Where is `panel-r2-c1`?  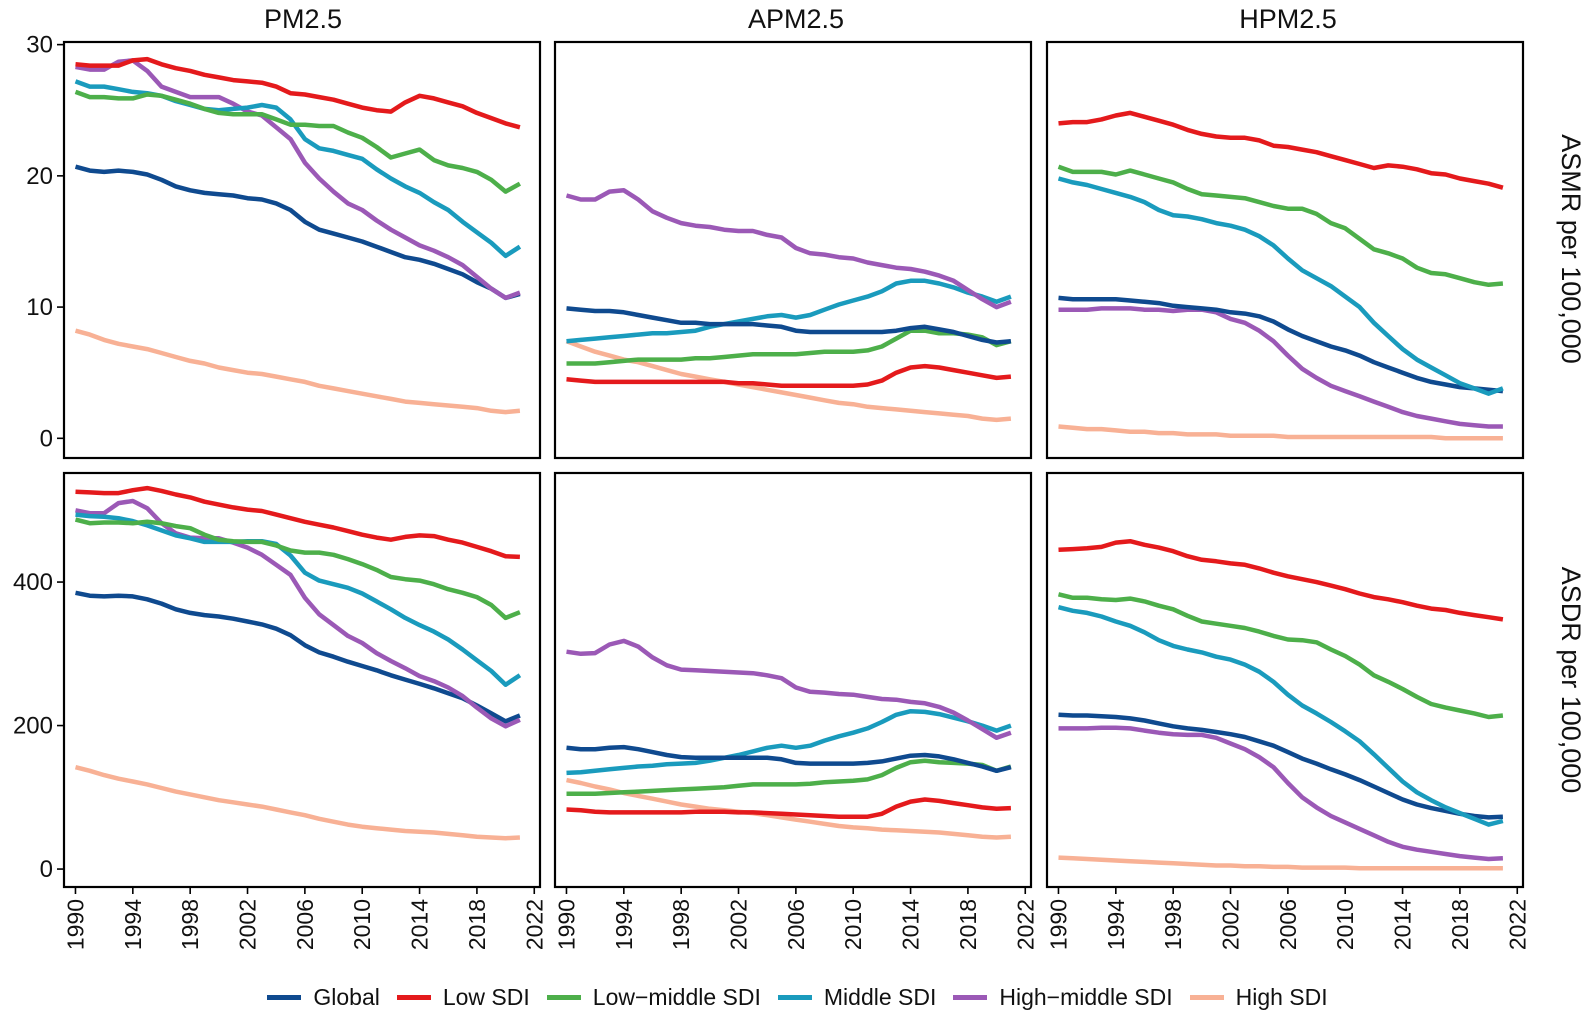
panel-r2-c1 is located at coordinates (302, 680).